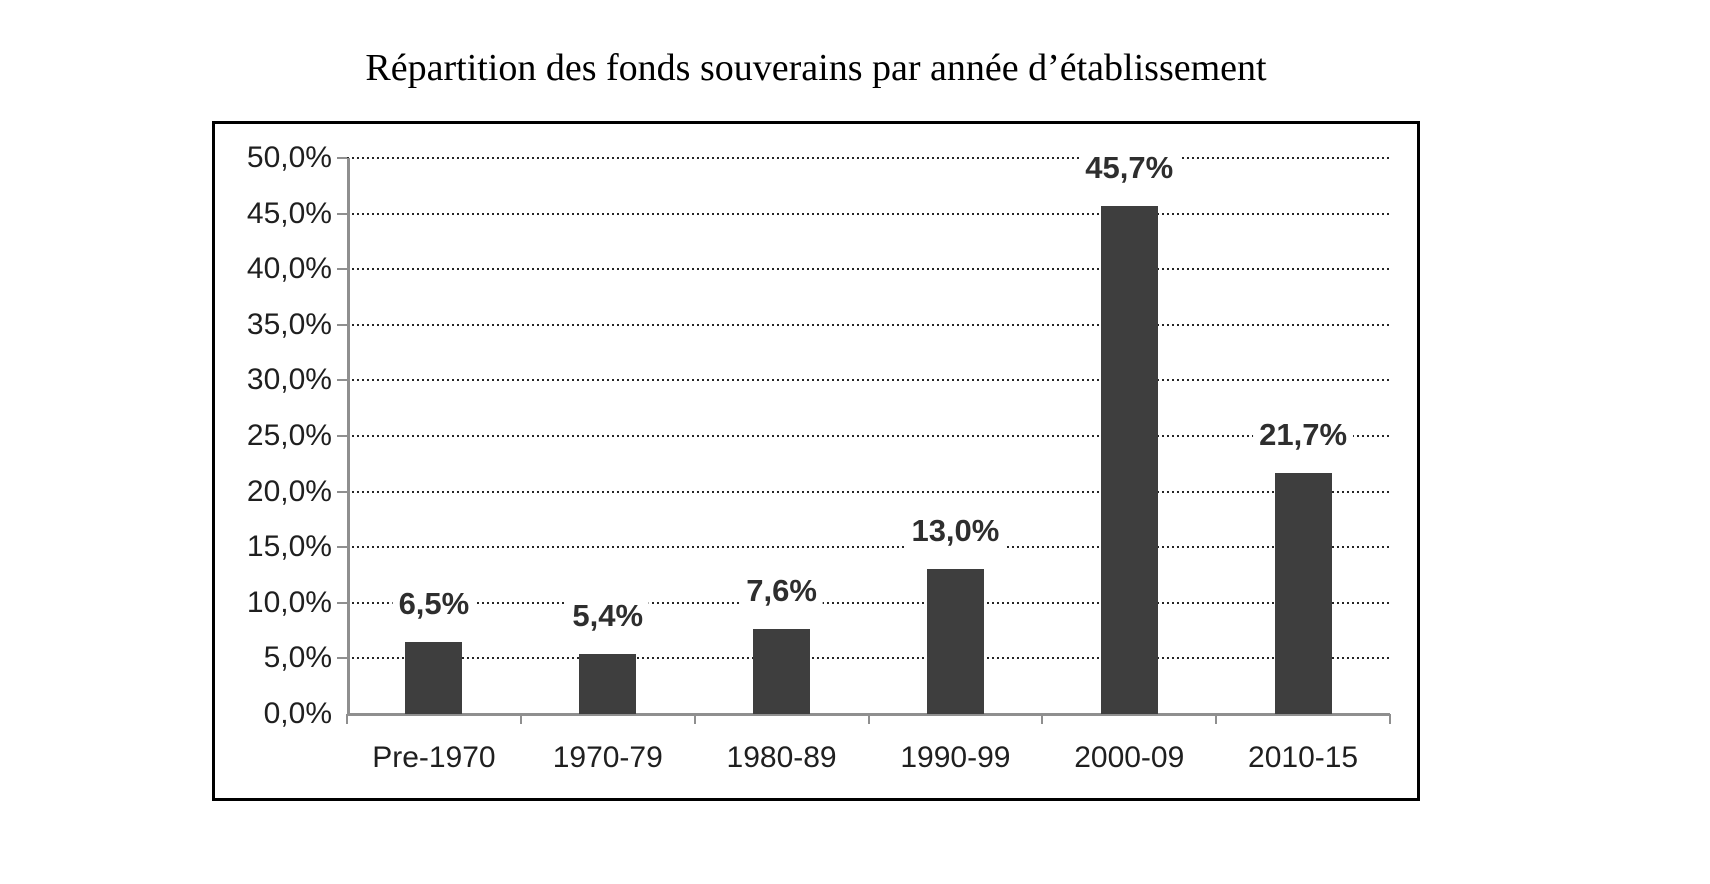 The height and width of the screenshot is (884, 1710). Describe the element at coordinates (297, 658) in the screenshot. I see `y-axis-label: 5,0%` at that location.